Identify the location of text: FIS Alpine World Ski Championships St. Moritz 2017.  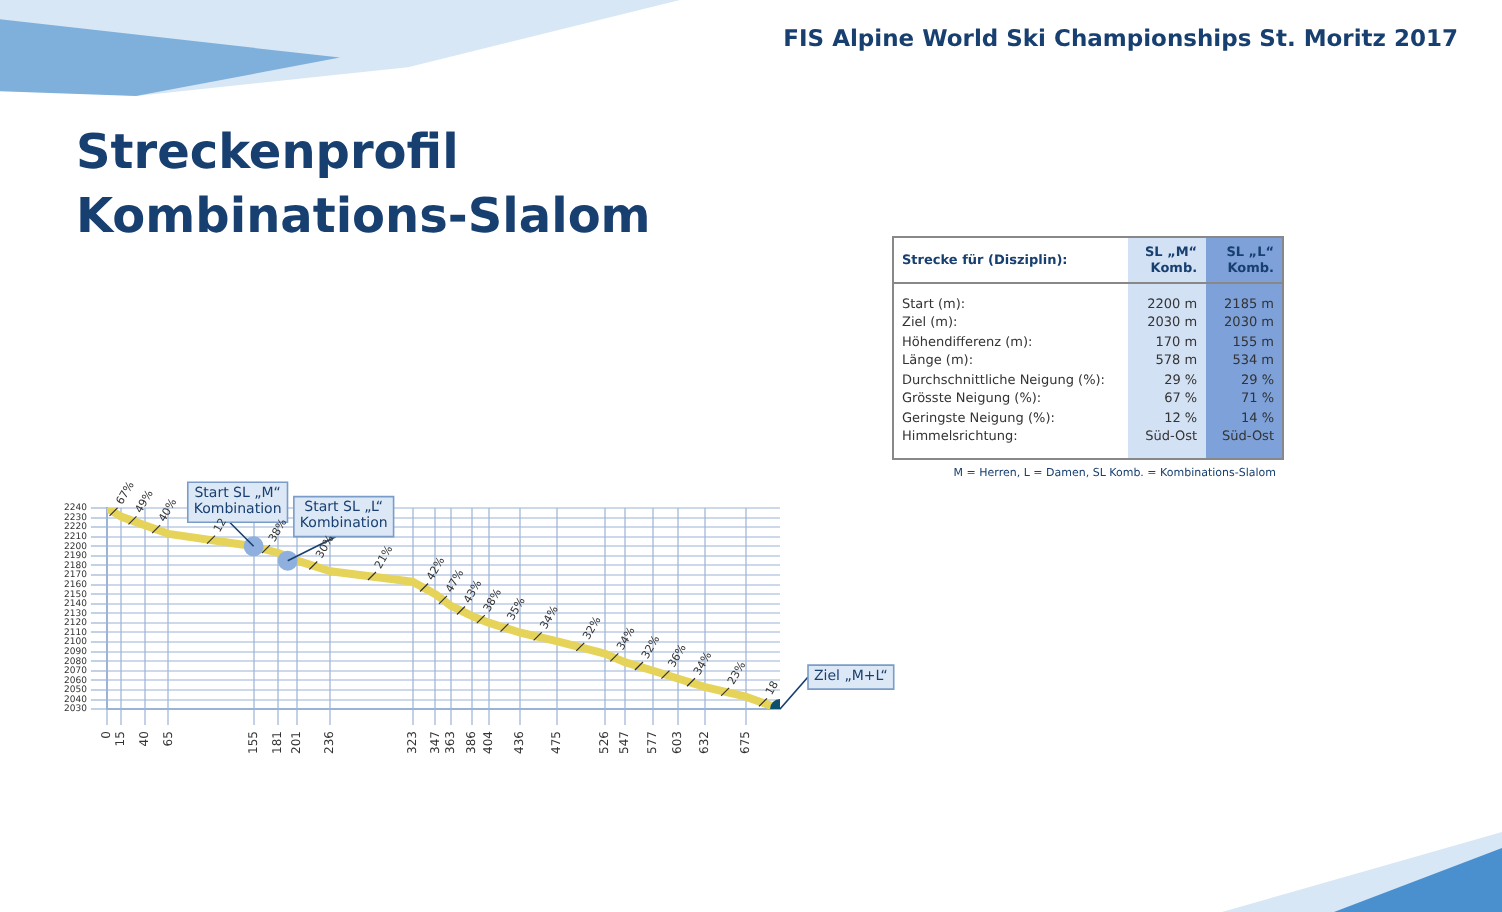
(1120, 38).